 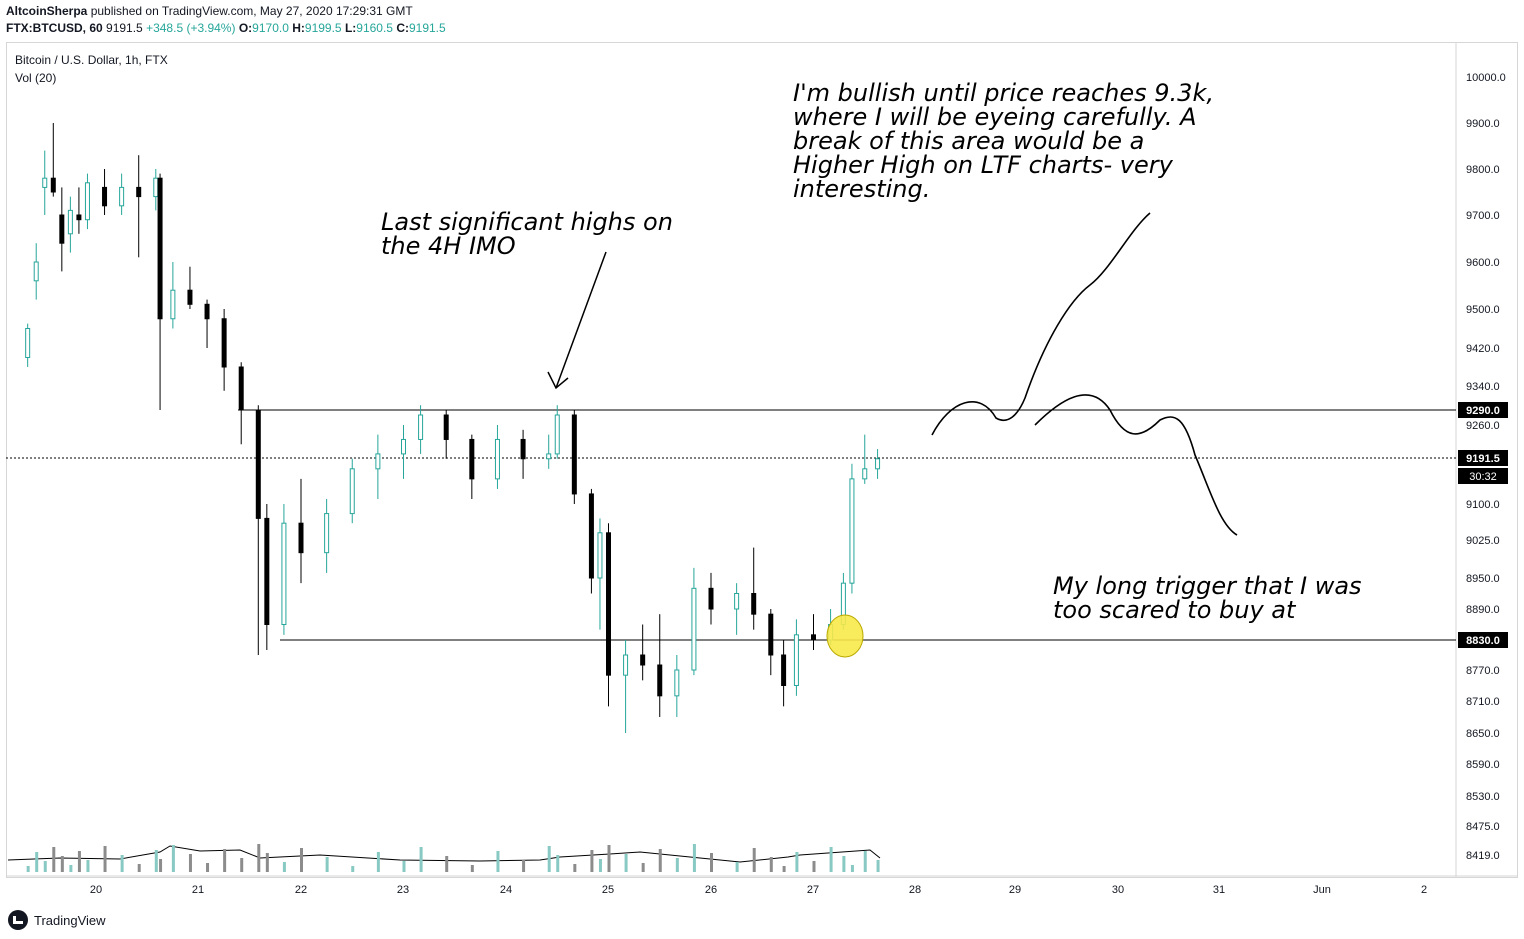 What do you see at coordinates (124, 28) in the screenshot?
I see `last-price: 9191.5` at bounding box center [124, 28].